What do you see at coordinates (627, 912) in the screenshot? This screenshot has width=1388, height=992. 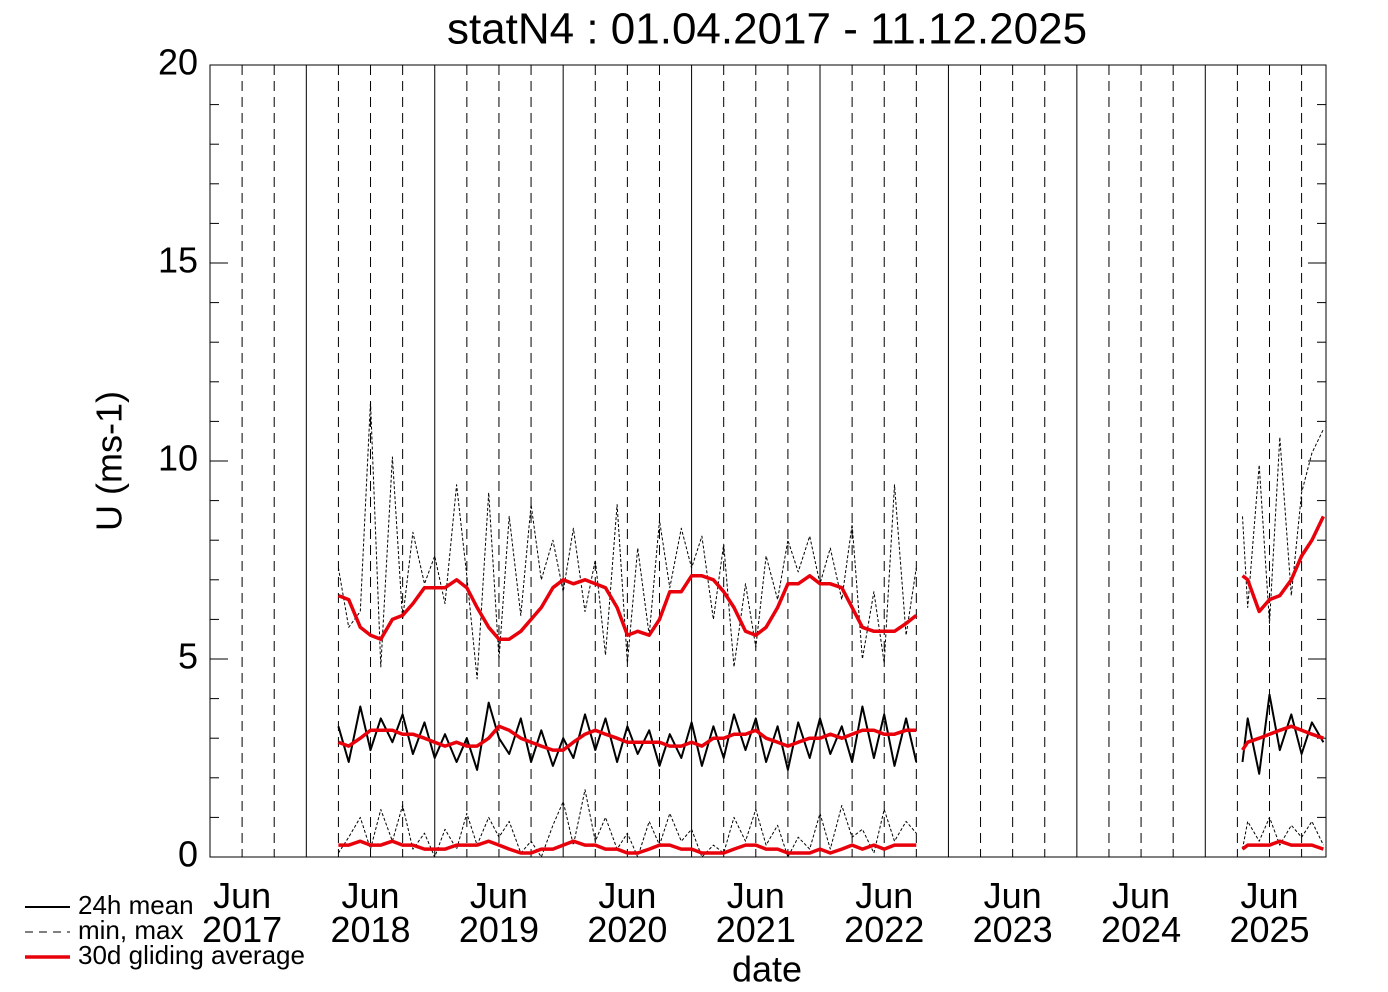 I see `x-tick-label: Jun 2020` at bounding box center [627, 912].